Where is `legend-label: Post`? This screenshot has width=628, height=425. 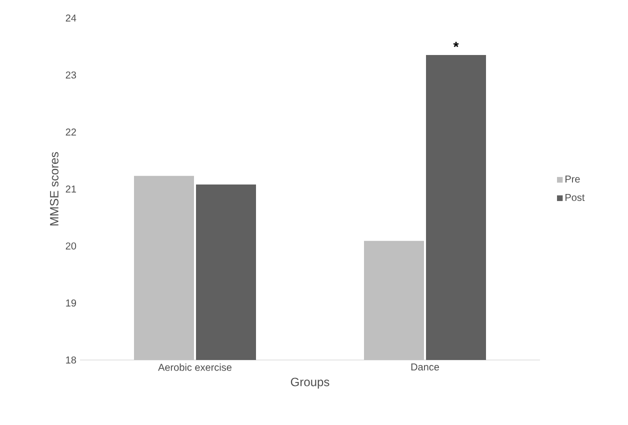
legend-label: Post is located at coordinates (575, 197).